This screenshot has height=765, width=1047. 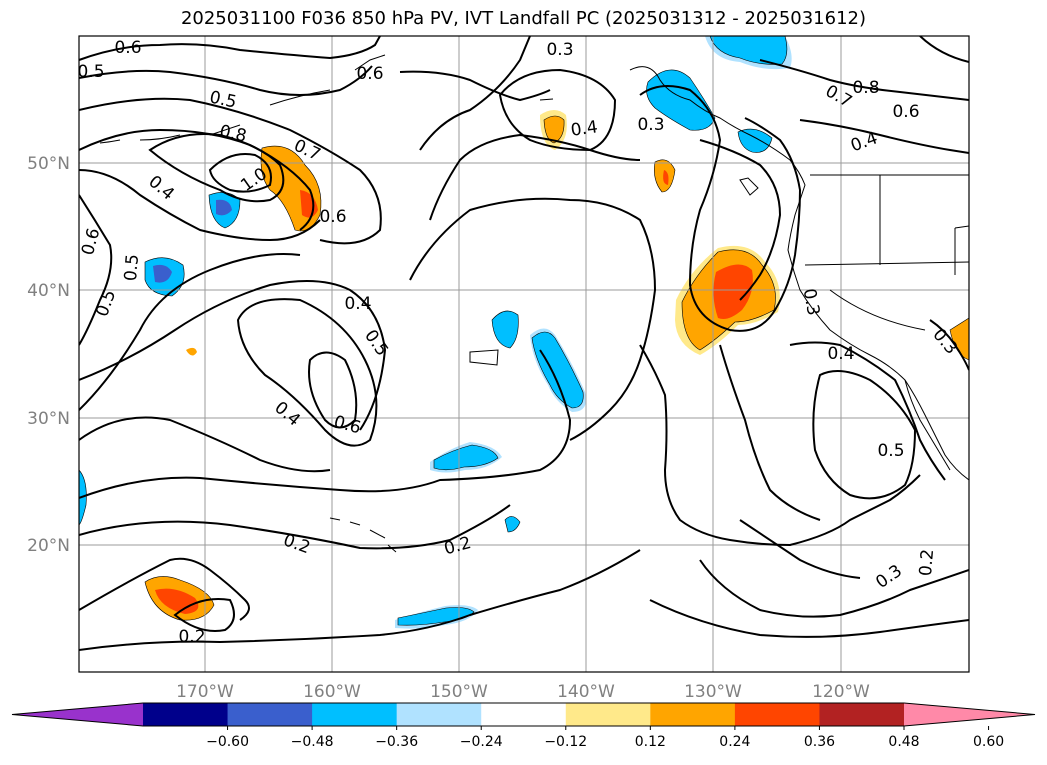 I want to click on lon-label-160w: 160°W, so click(x=332, y=692).